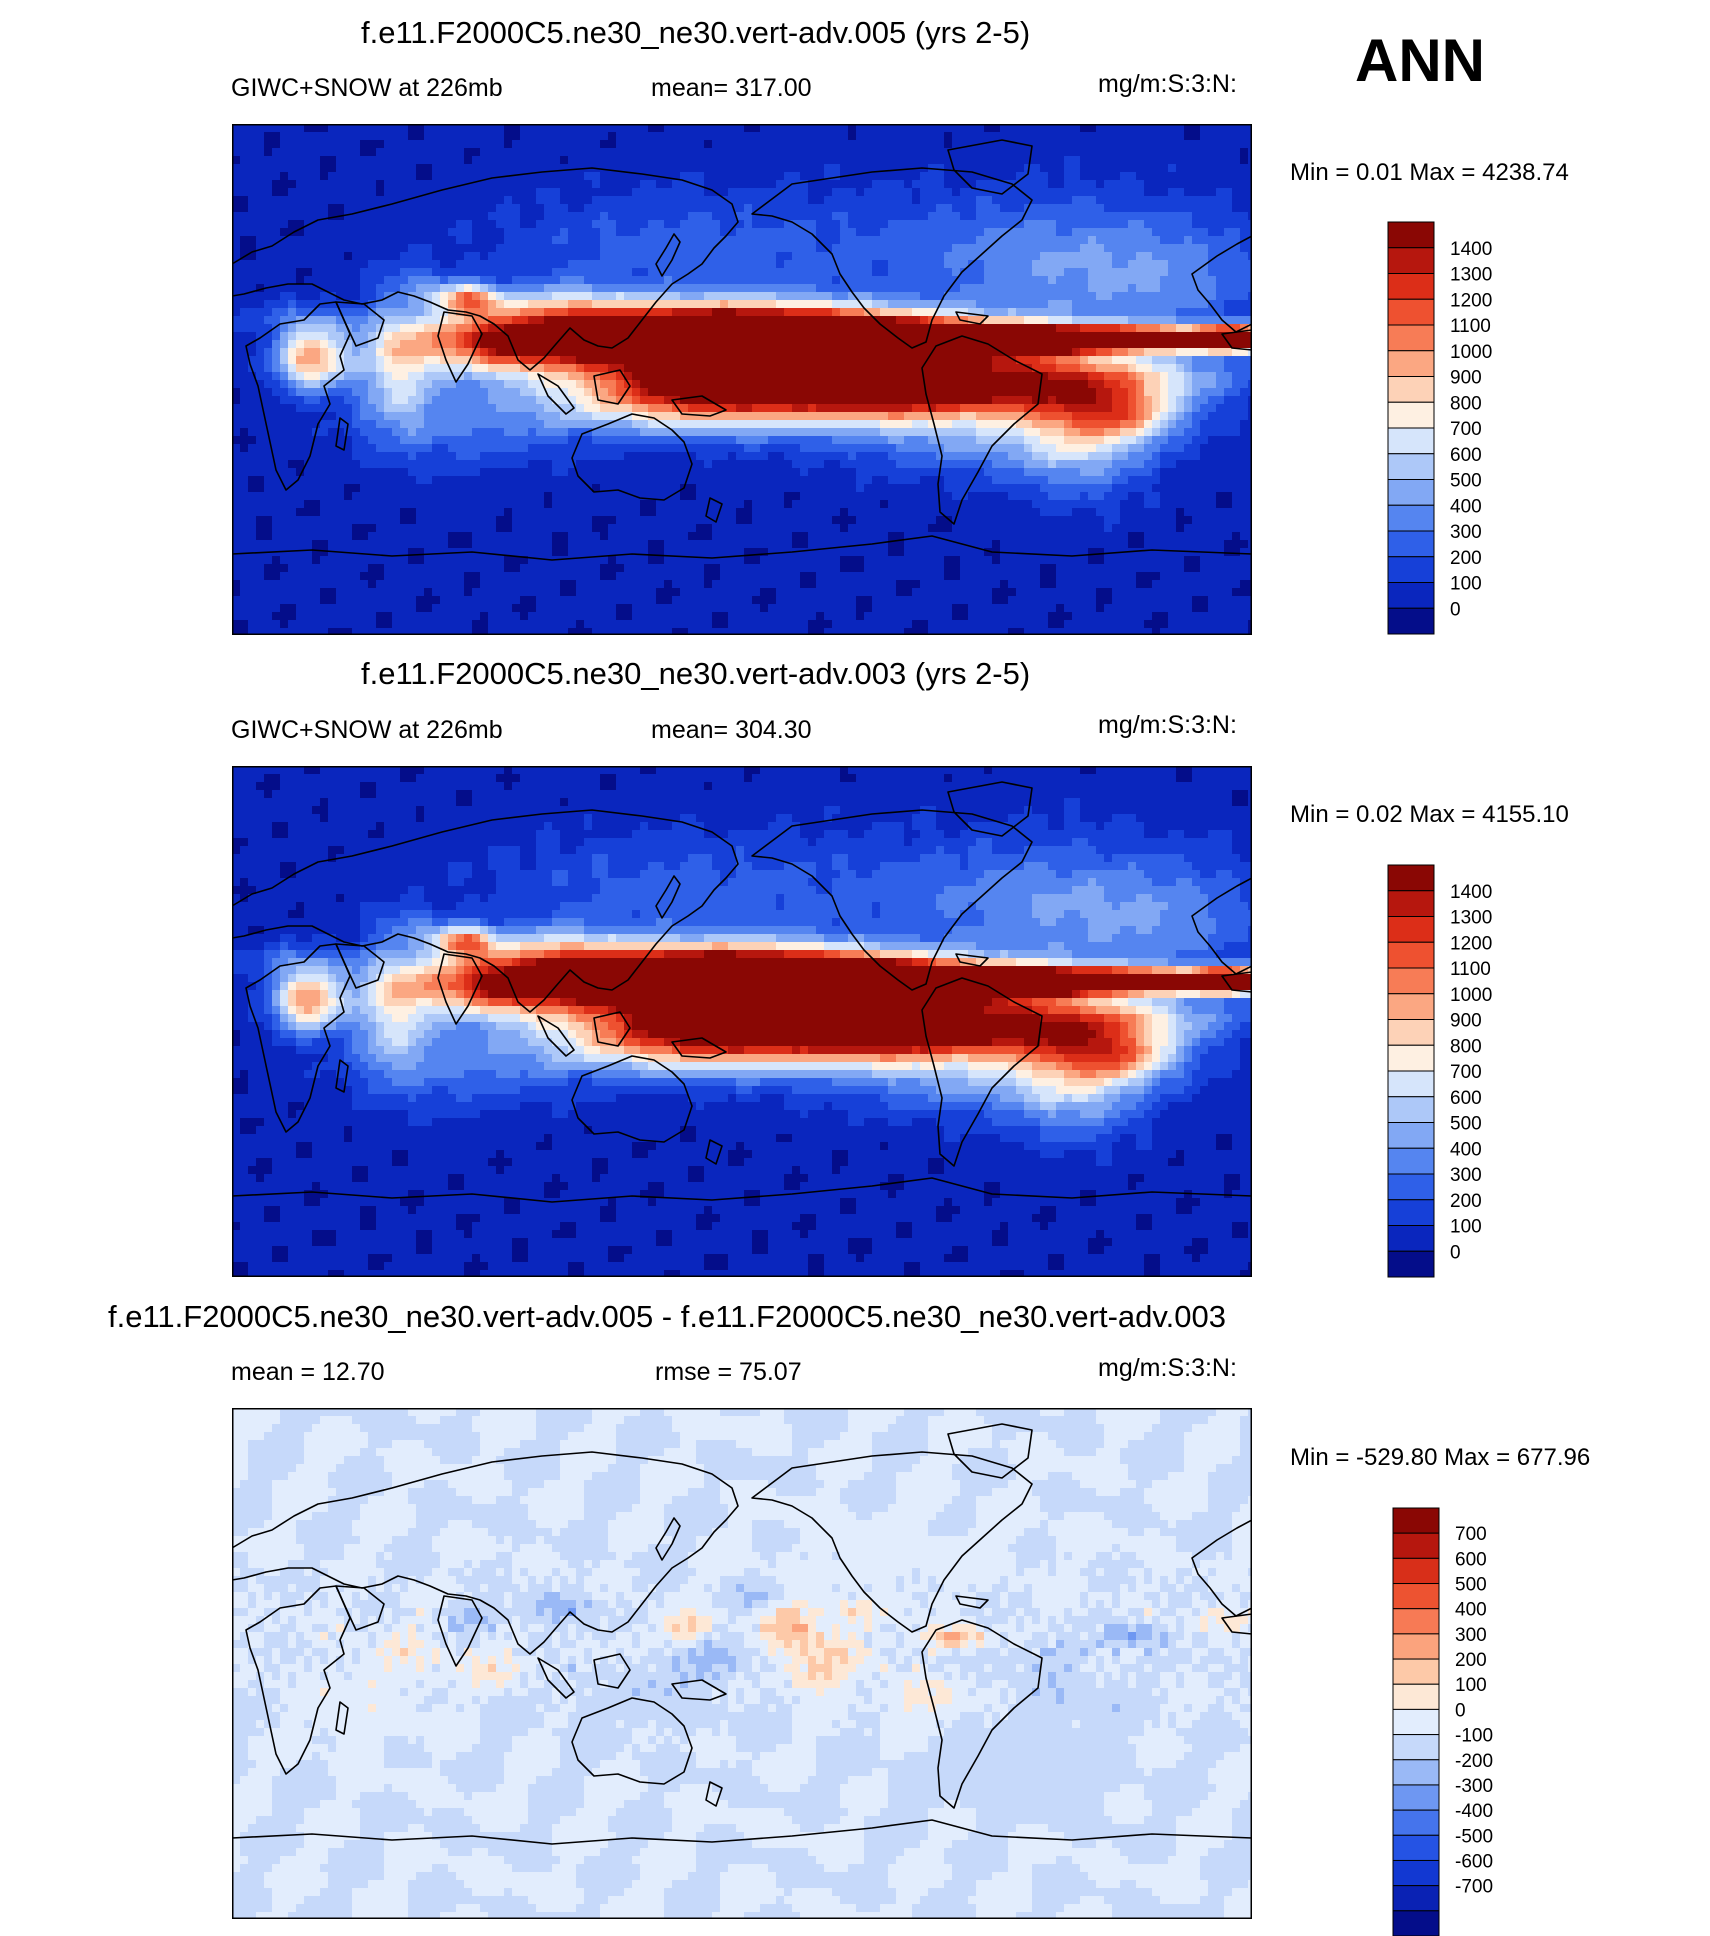  I want to click on colorbar-tick-label: -700, so click(1474, 1887).